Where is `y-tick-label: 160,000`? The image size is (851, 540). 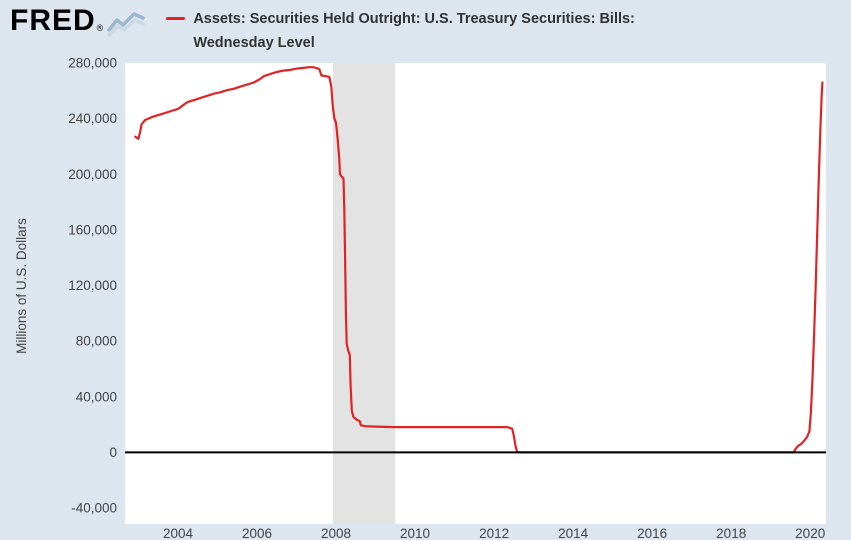 y-tick-label: 160,000 is located at coordinates (92, 229).